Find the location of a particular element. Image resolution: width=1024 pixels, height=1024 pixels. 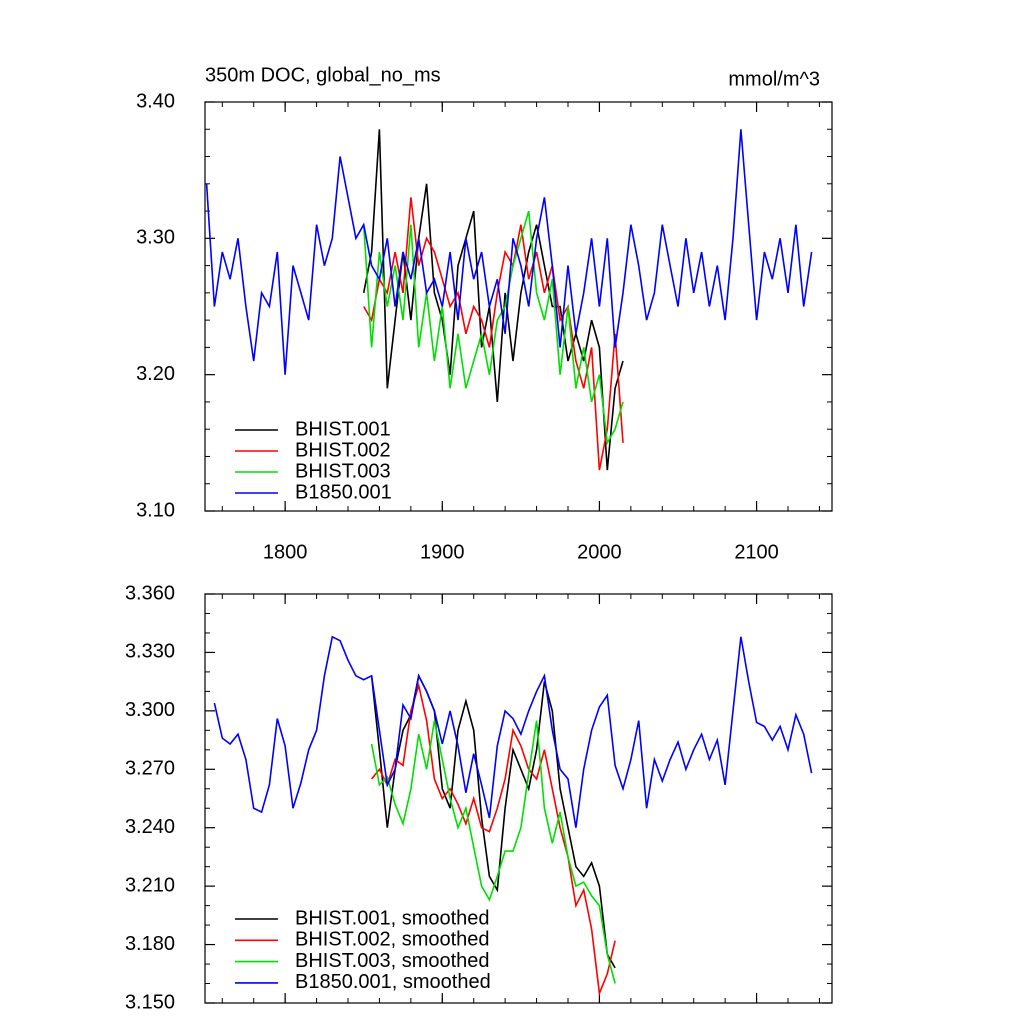

y-tick-label: 3.40 is located at coordinates (155, 101).